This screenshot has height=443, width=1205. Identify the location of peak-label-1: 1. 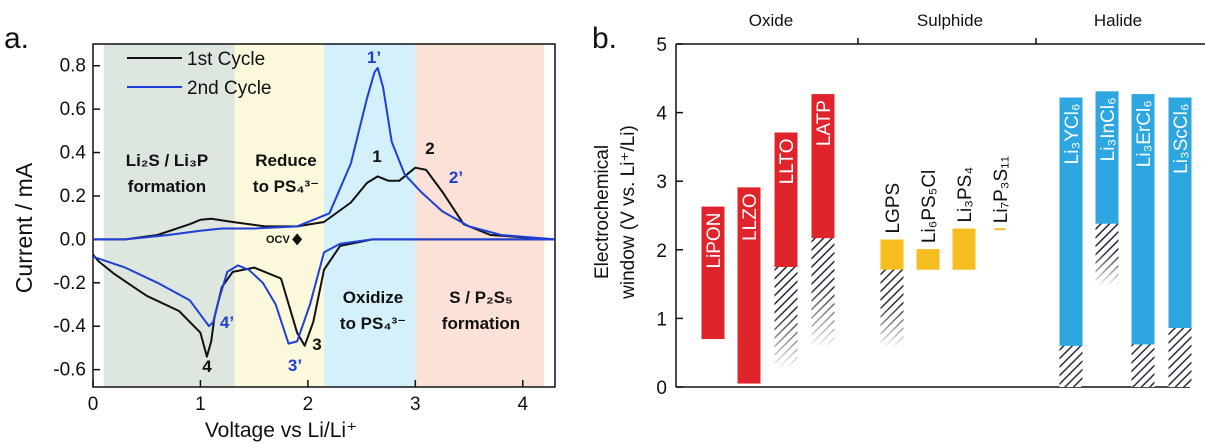
(376, 156).